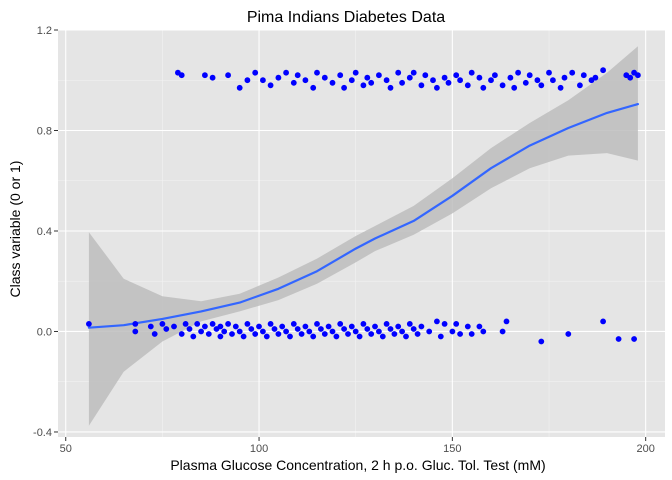 The height and width of the screenshot is (480, 672). Describe the element at coordinates (42, 433) in the screenshot. I see `y-tick-label: -0.4` at that location.